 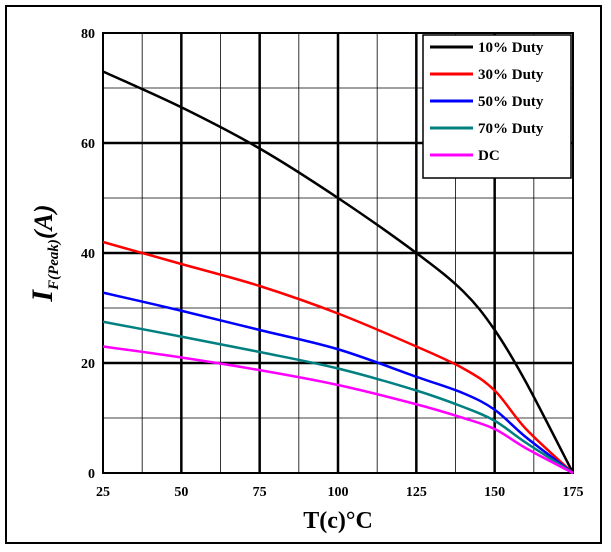 I want to click on legend-label: 30% Duty, so click(x=511, y=75).